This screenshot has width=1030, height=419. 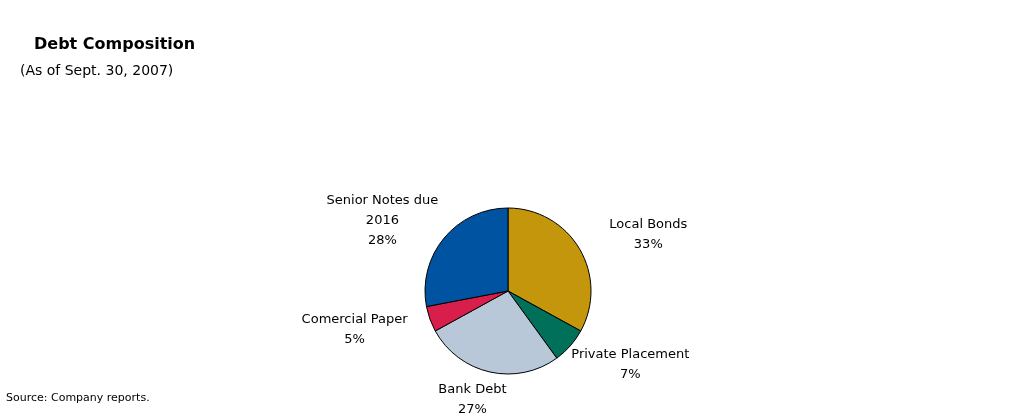 What do you see at coordinates (354, 338) in the screenshot?
I see `data-label: 5%` at bounding box center [354, 338].